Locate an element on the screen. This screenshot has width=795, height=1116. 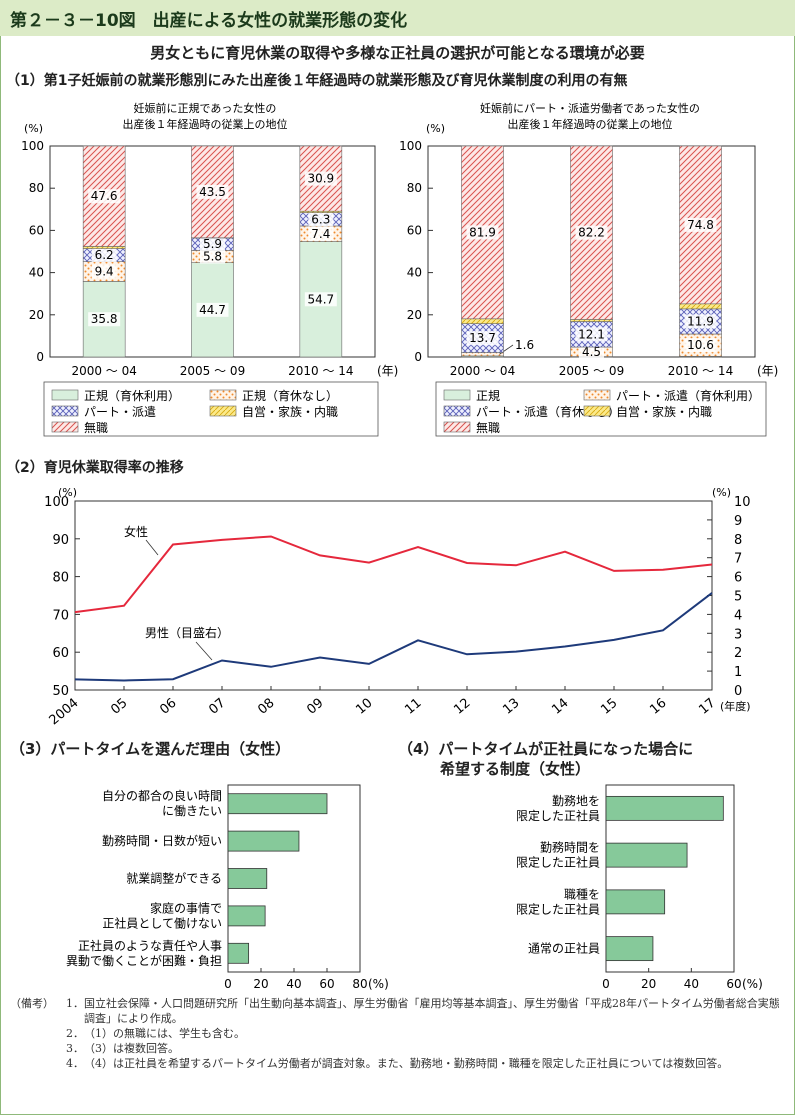
note-number: 1． is located at coordinates (75, 1011).